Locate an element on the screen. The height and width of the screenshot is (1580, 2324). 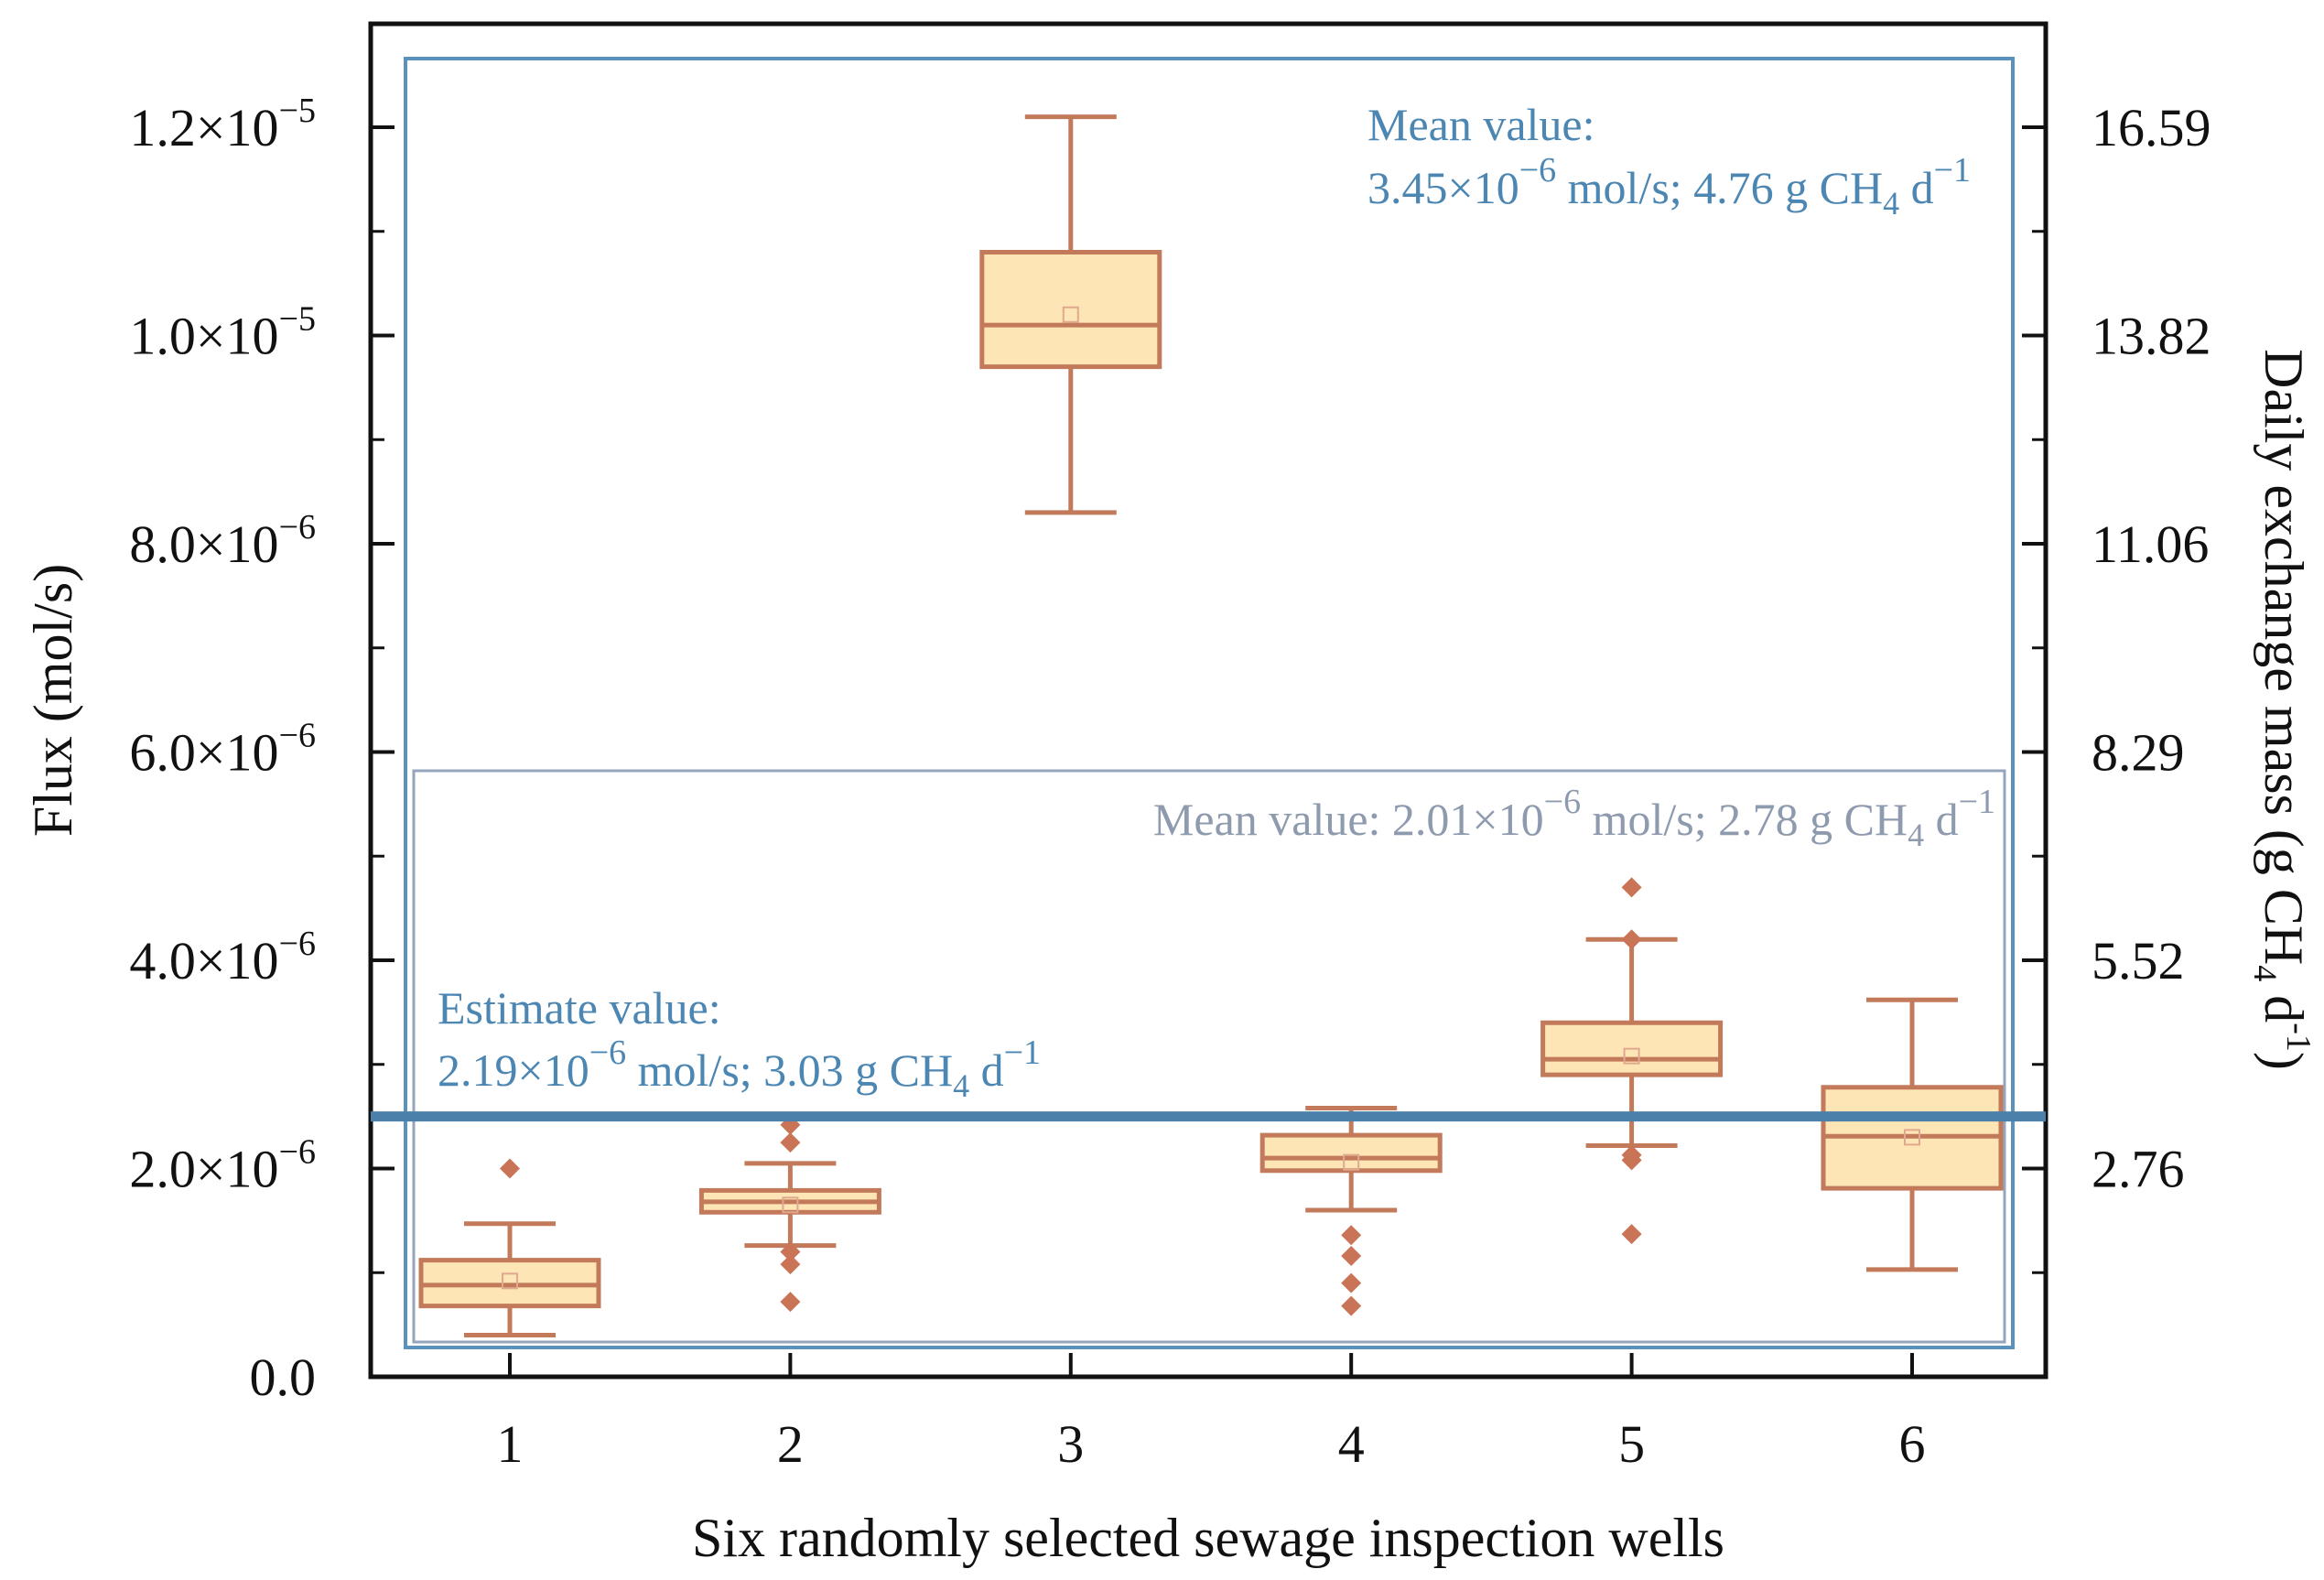
estimate-line1: Estimate value: is located at coordinates (579, 1008).